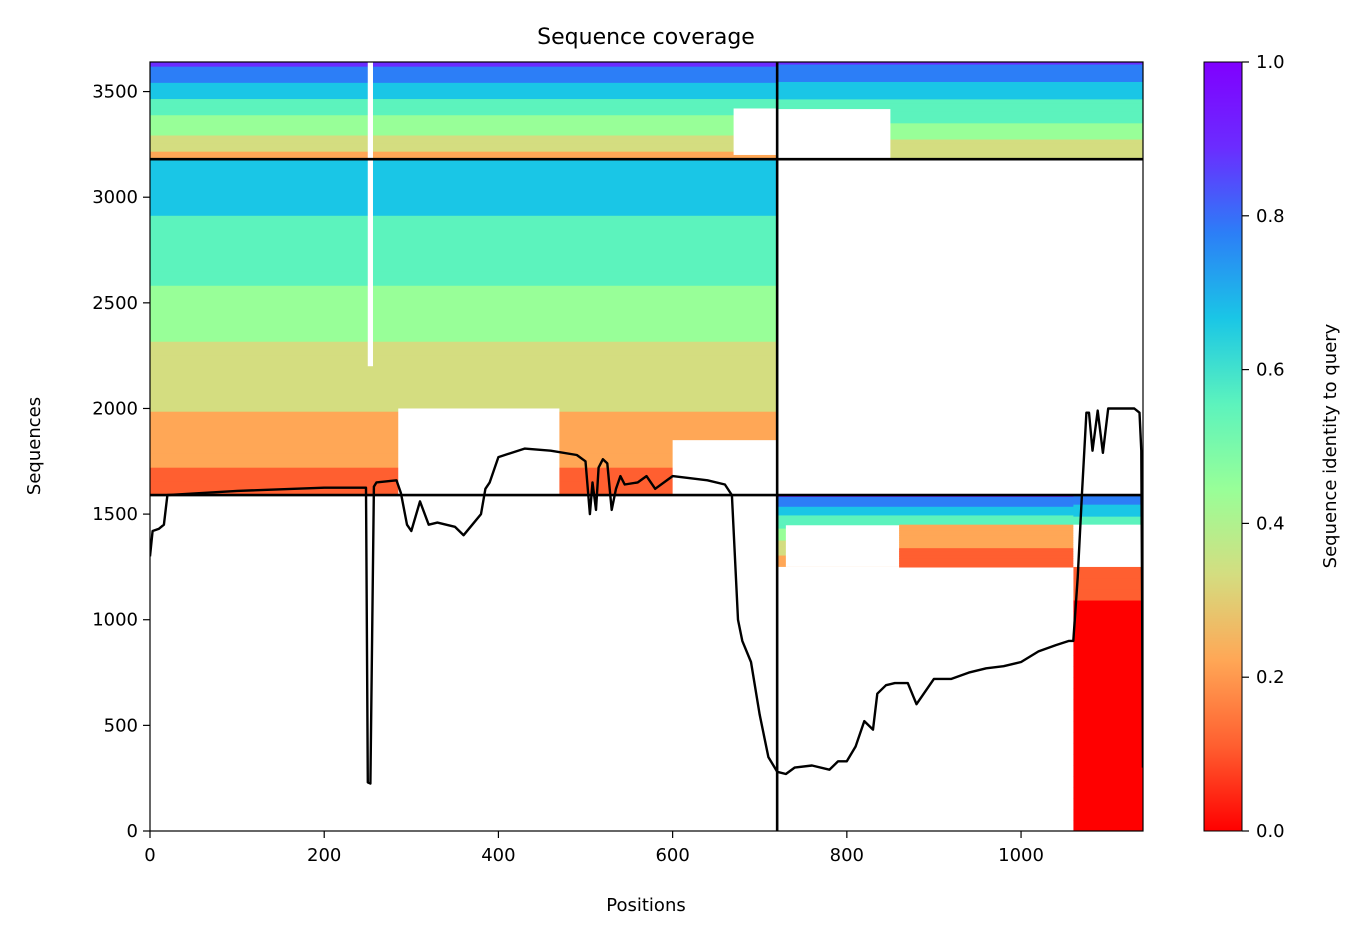  Describe the element at coordinates (115, 514) in the screenshot. I see `y-tick-label: 1500` at that location.